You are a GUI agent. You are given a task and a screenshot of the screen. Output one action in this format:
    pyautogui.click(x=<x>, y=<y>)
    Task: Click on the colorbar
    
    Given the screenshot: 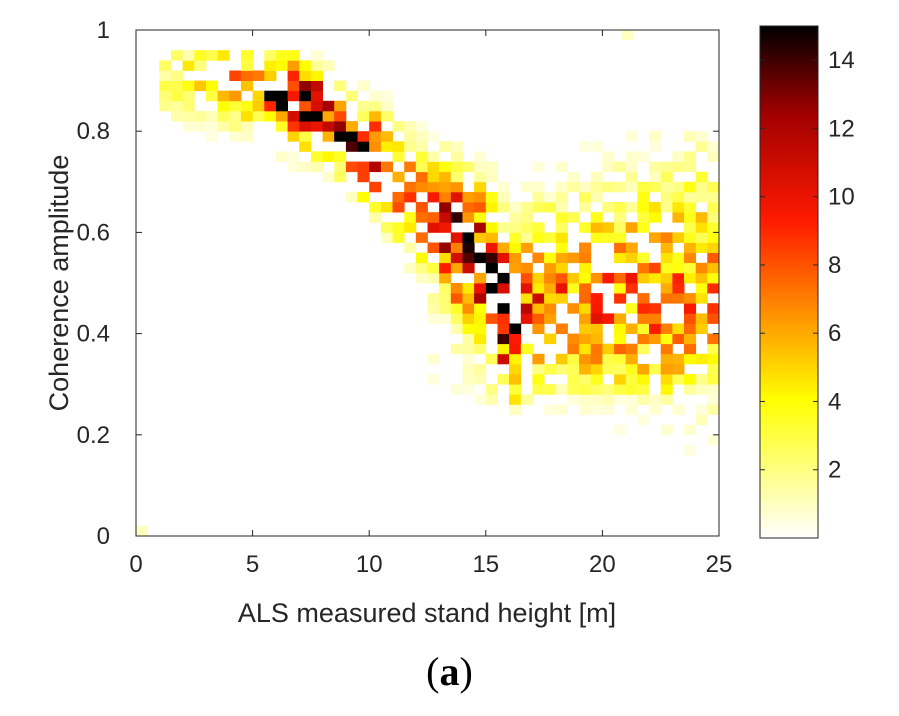 What is the action you would take?
    pyautogui.click(x=789, y=282)
    